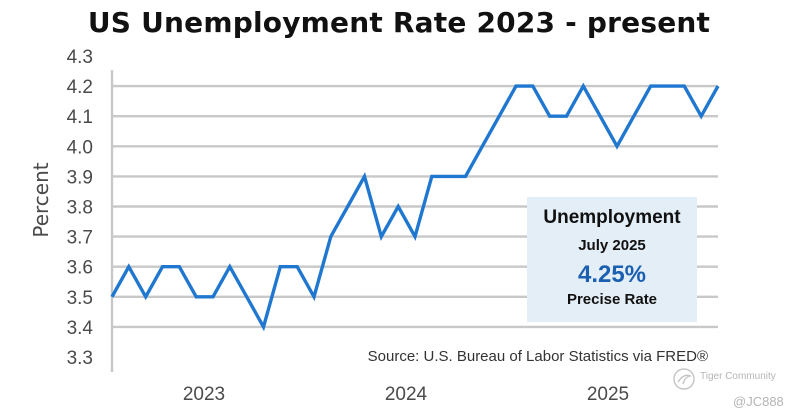 This screenshot has width=798, height=420. What do you see at coordinates (80, 358) in the screenshot?
I see `y-tick-label: 3.3` at bounding box center [80, 358].